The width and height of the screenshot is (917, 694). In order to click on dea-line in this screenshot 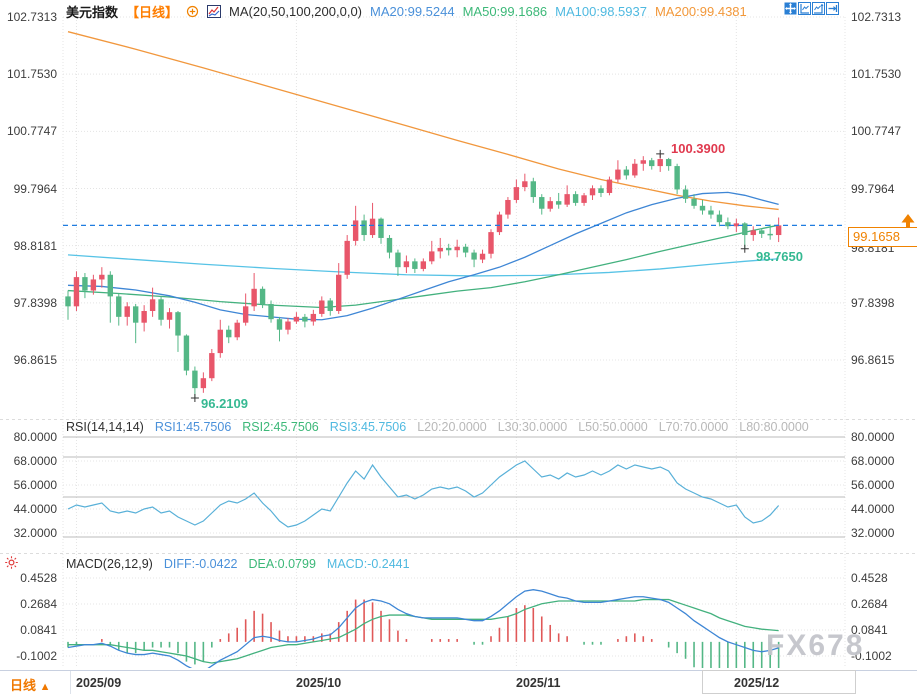, I will do `click(423, 631)`.